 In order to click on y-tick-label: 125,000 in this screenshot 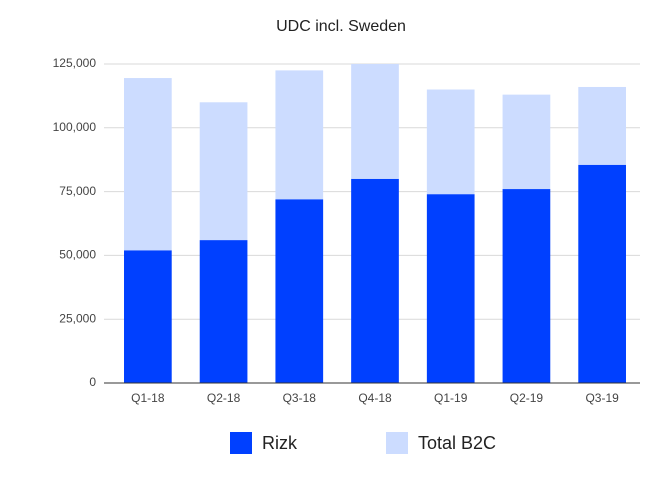, I will do `click(75, 63)`.